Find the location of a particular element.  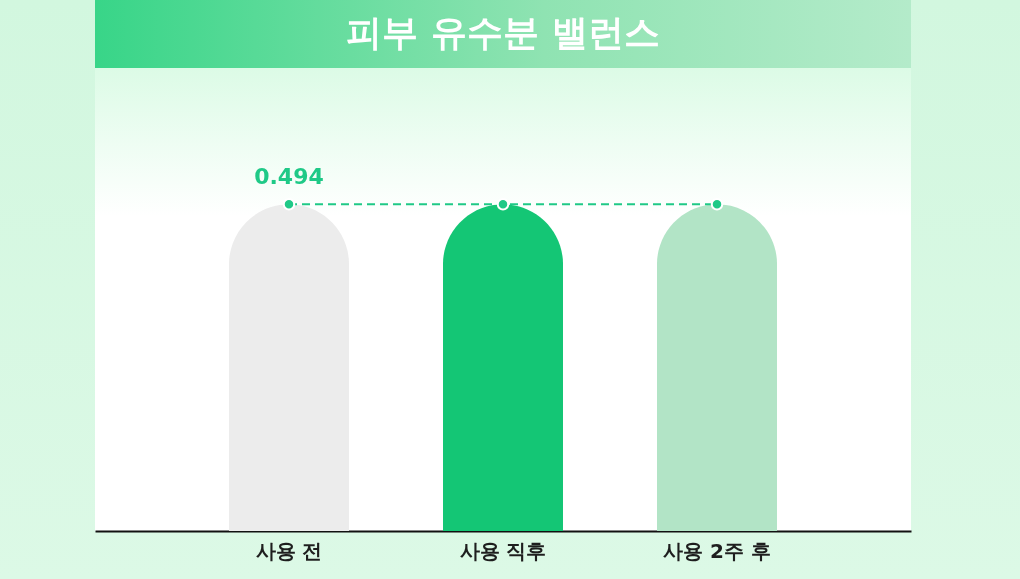

x-tick-label: 사용 직후 is located at coordinates (503, 550).